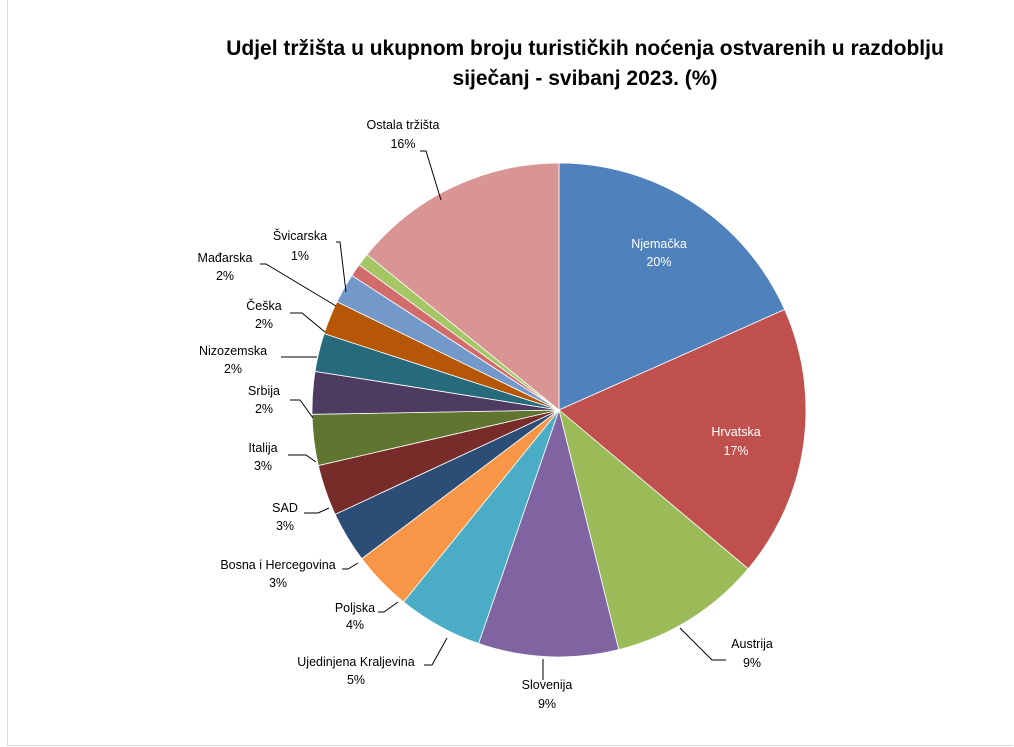 The image size is (1014, 747). What do you see at coordinates (298, 285) in the screenshot?
I see `leader-line-mađarska` at bounding box center [298, 285].